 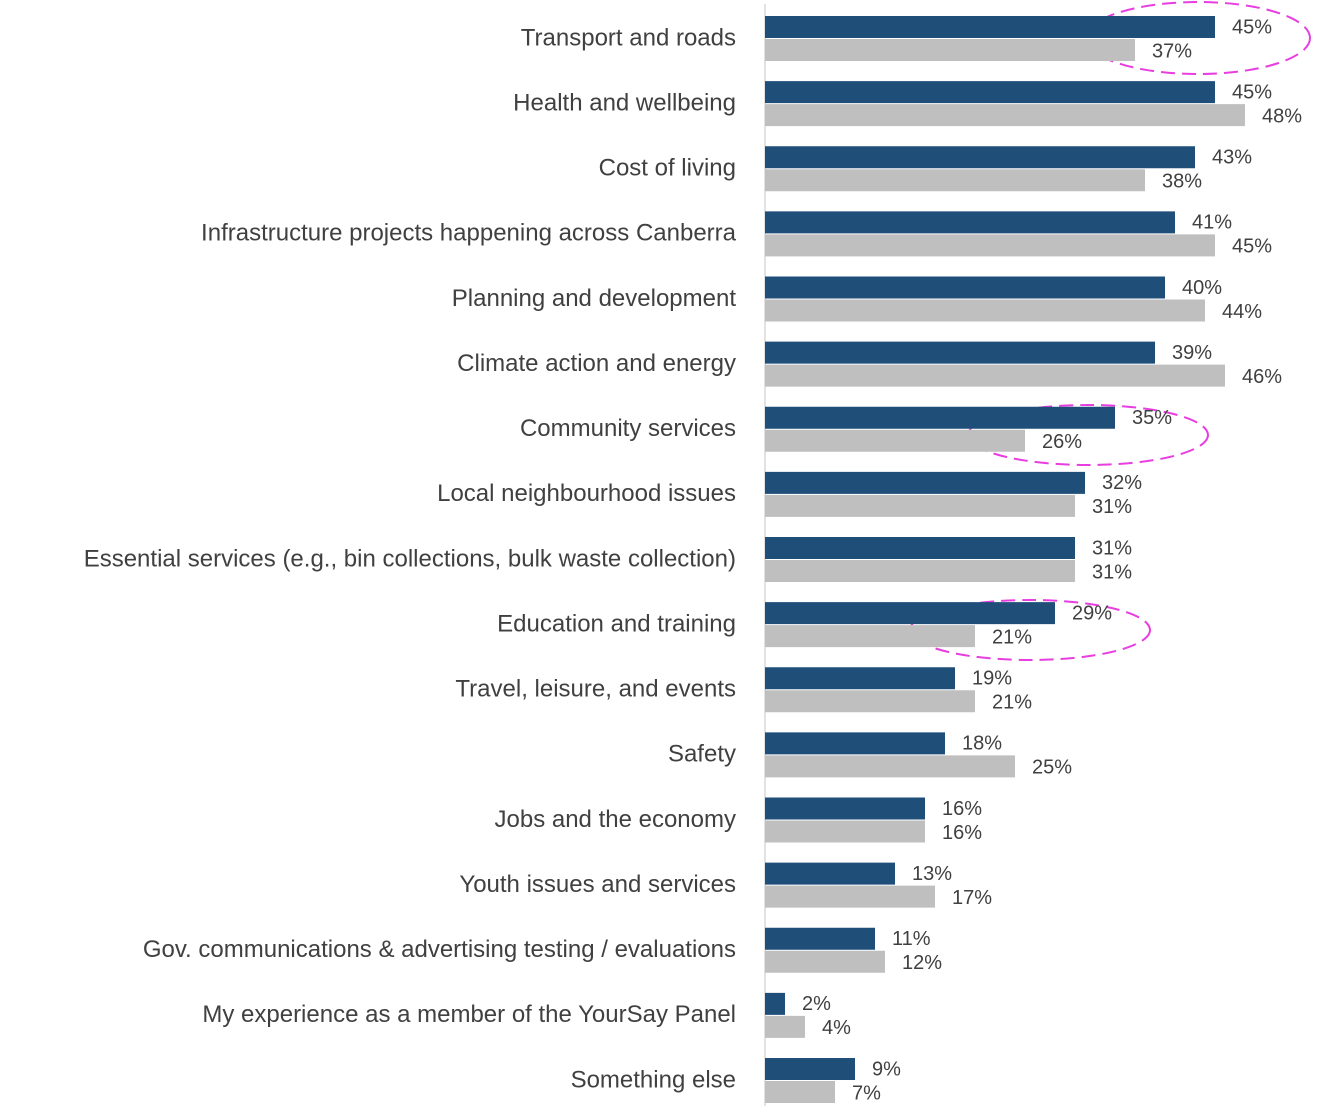 What do you see at coordinates (886, 1069) in the screenshot?
I see `value-label: 9%` at bounding box center [886, 1069].